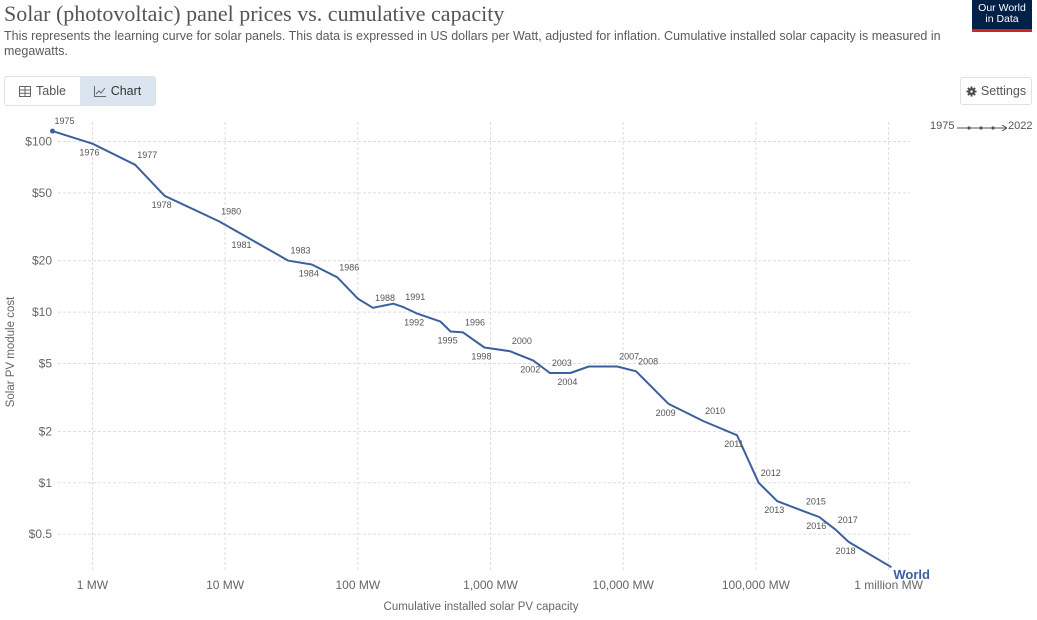 The height and width of the screenshot is (620, 1037). What do you see at coordinates (309, 274) in the screenshot?
I see `point-label: 1984` at bounding box center [309, 274].